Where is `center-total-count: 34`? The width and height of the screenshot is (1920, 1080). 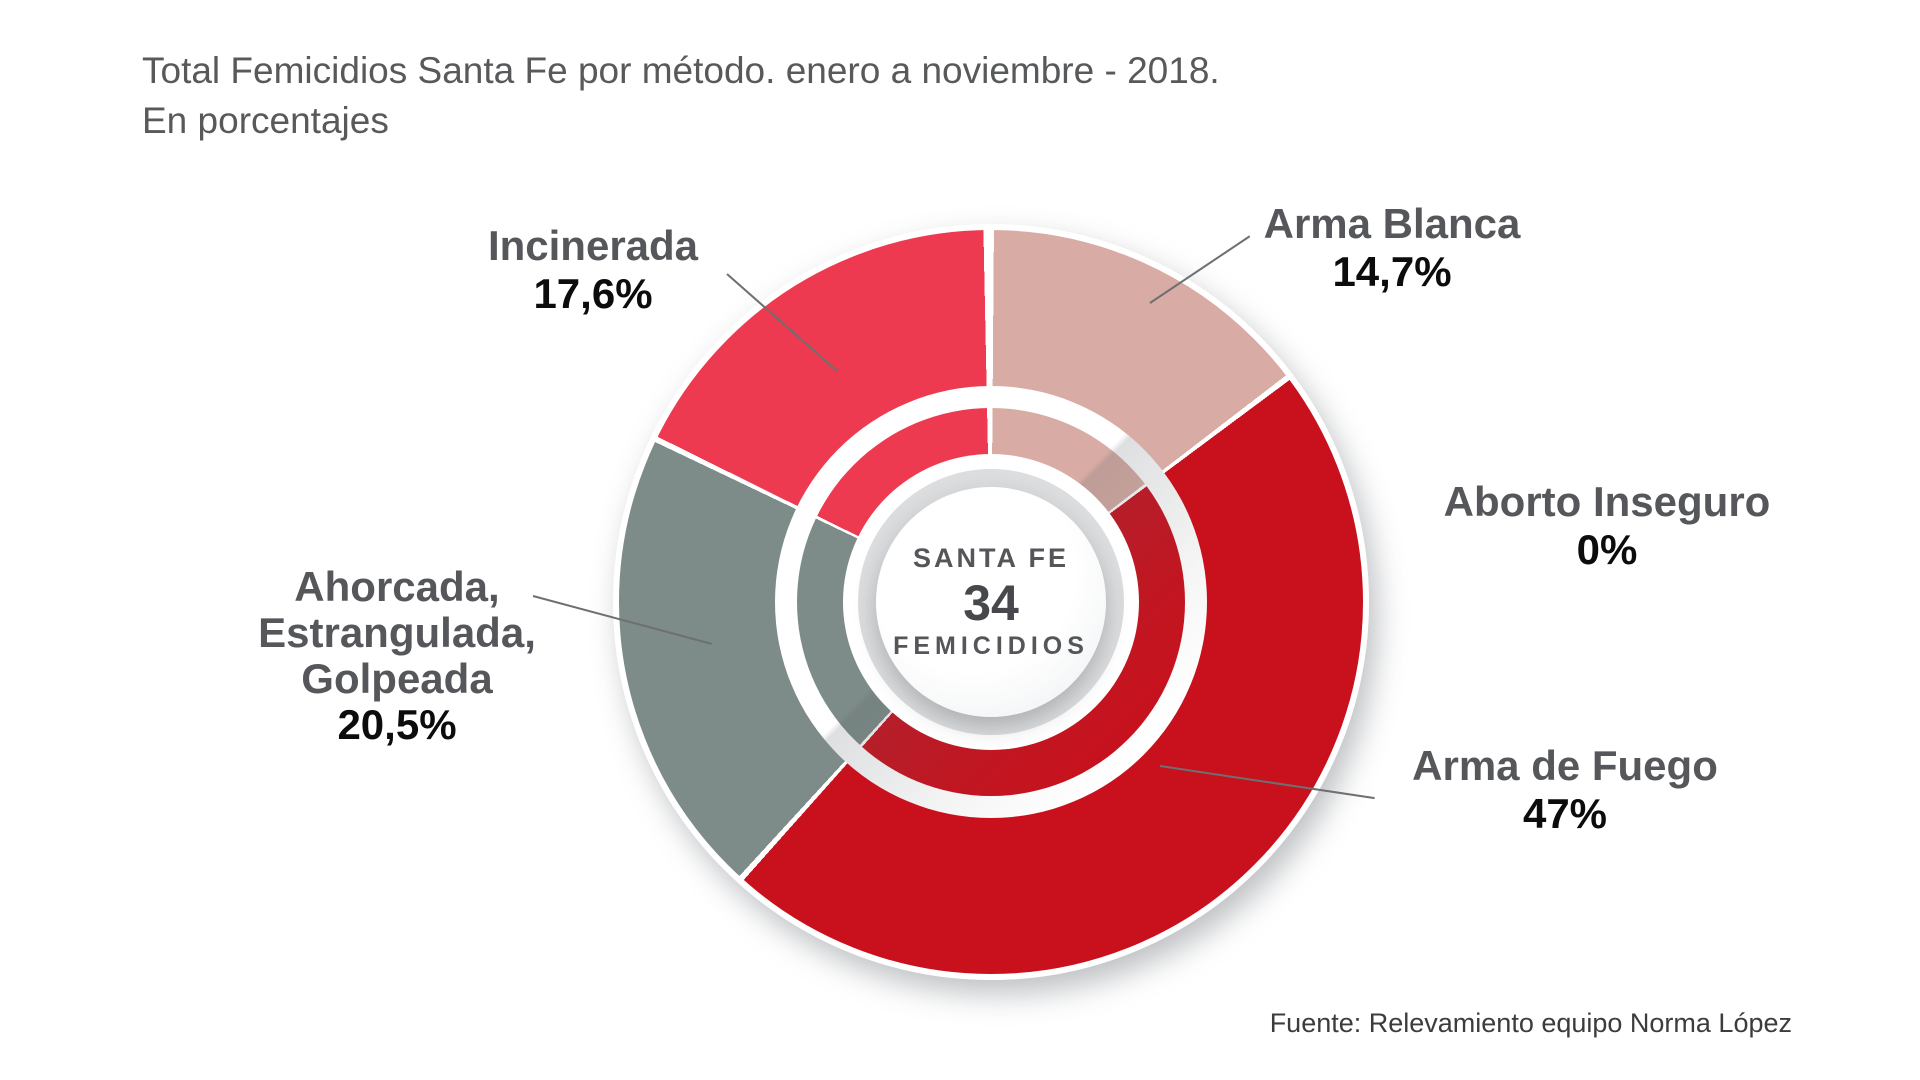 center-total-count: 34 is located at coordinates (991, 603).